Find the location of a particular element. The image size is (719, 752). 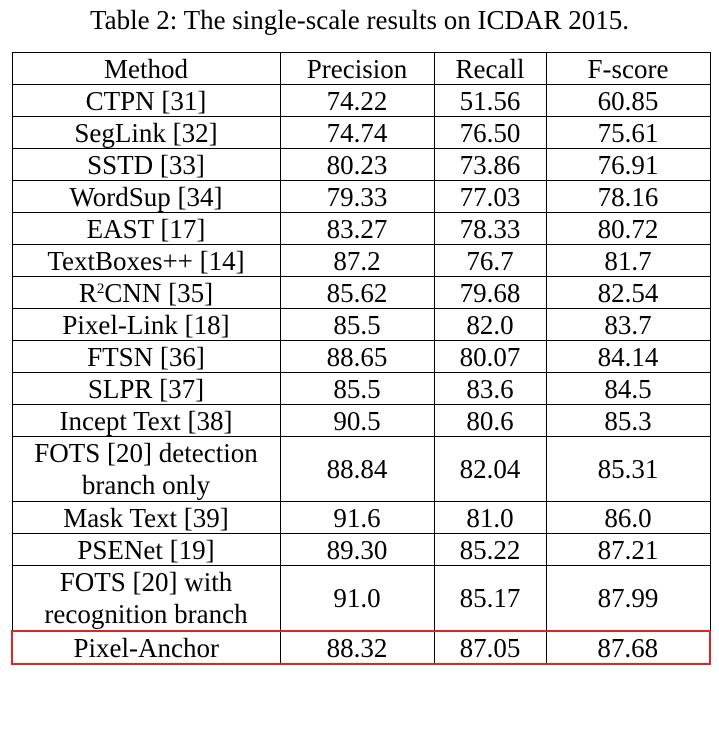

fscore-cell: 87.68 is located at coordinates (628, 647).